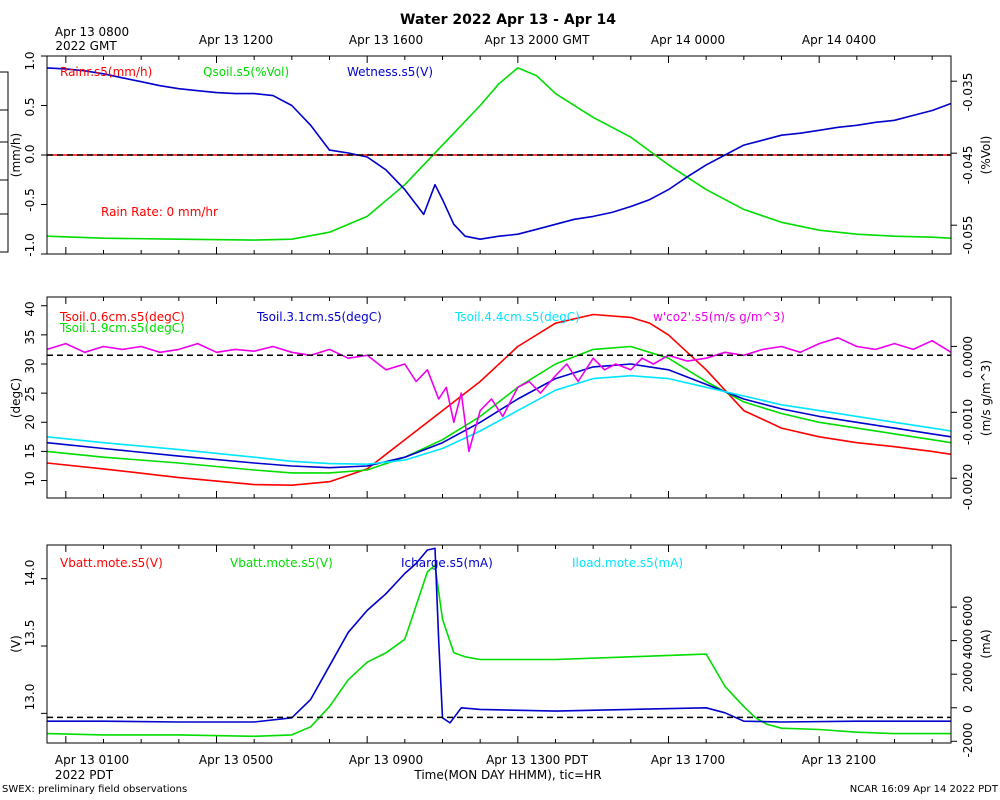 This screenshot has height=800, width=1000. What do you see at coordinates (537, 760) in the screenshot?
I see `bottom-time-label: Apr 13 1300 PDT` at bounding box center [537, 760].